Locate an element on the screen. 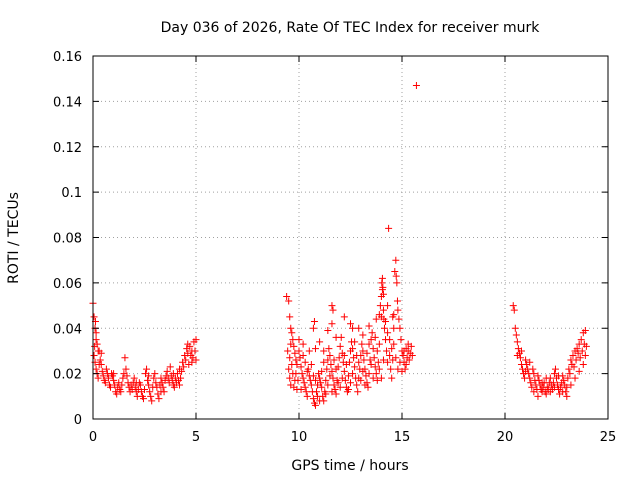 The width and height of the screenshot is (640, 480). x-tick-label: 25 is located at coordinates (608, 437).